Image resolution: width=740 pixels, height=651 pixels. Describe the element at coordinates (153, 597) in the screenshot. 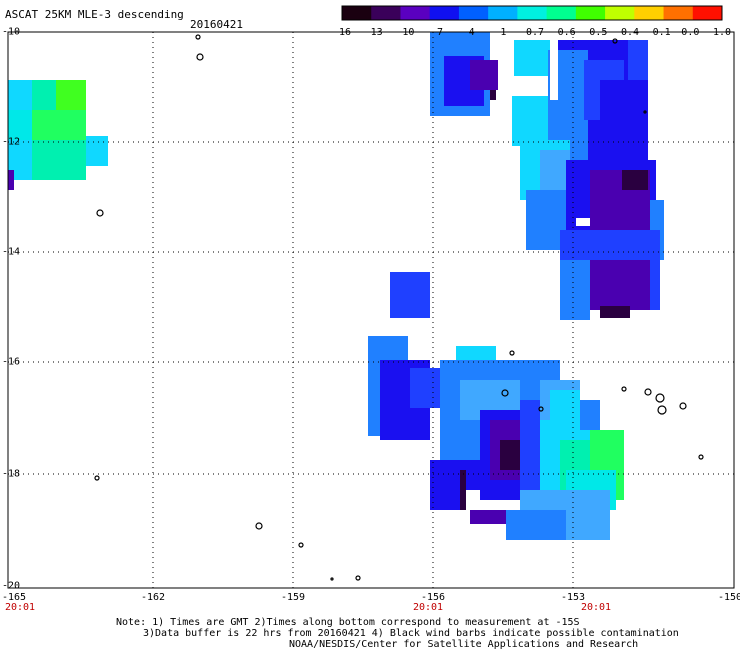

I see `longitude-label: -162` at that location.